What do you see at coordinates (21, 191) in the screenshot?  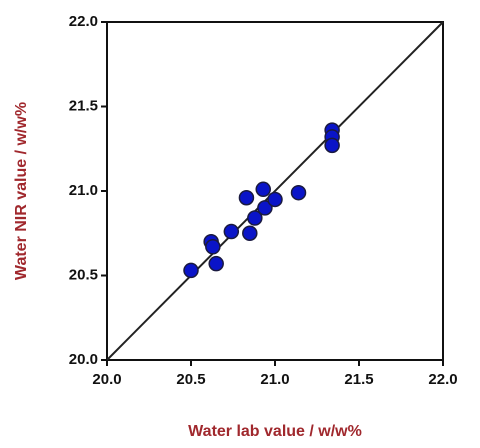 I see `y-axis-label: Water NIR value / w/w%` at bounding box center [21, 191].